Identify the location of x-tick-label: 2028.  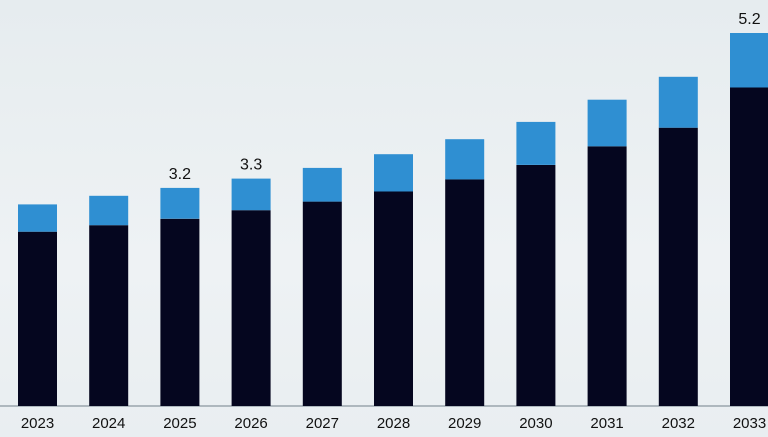
(393, 423).